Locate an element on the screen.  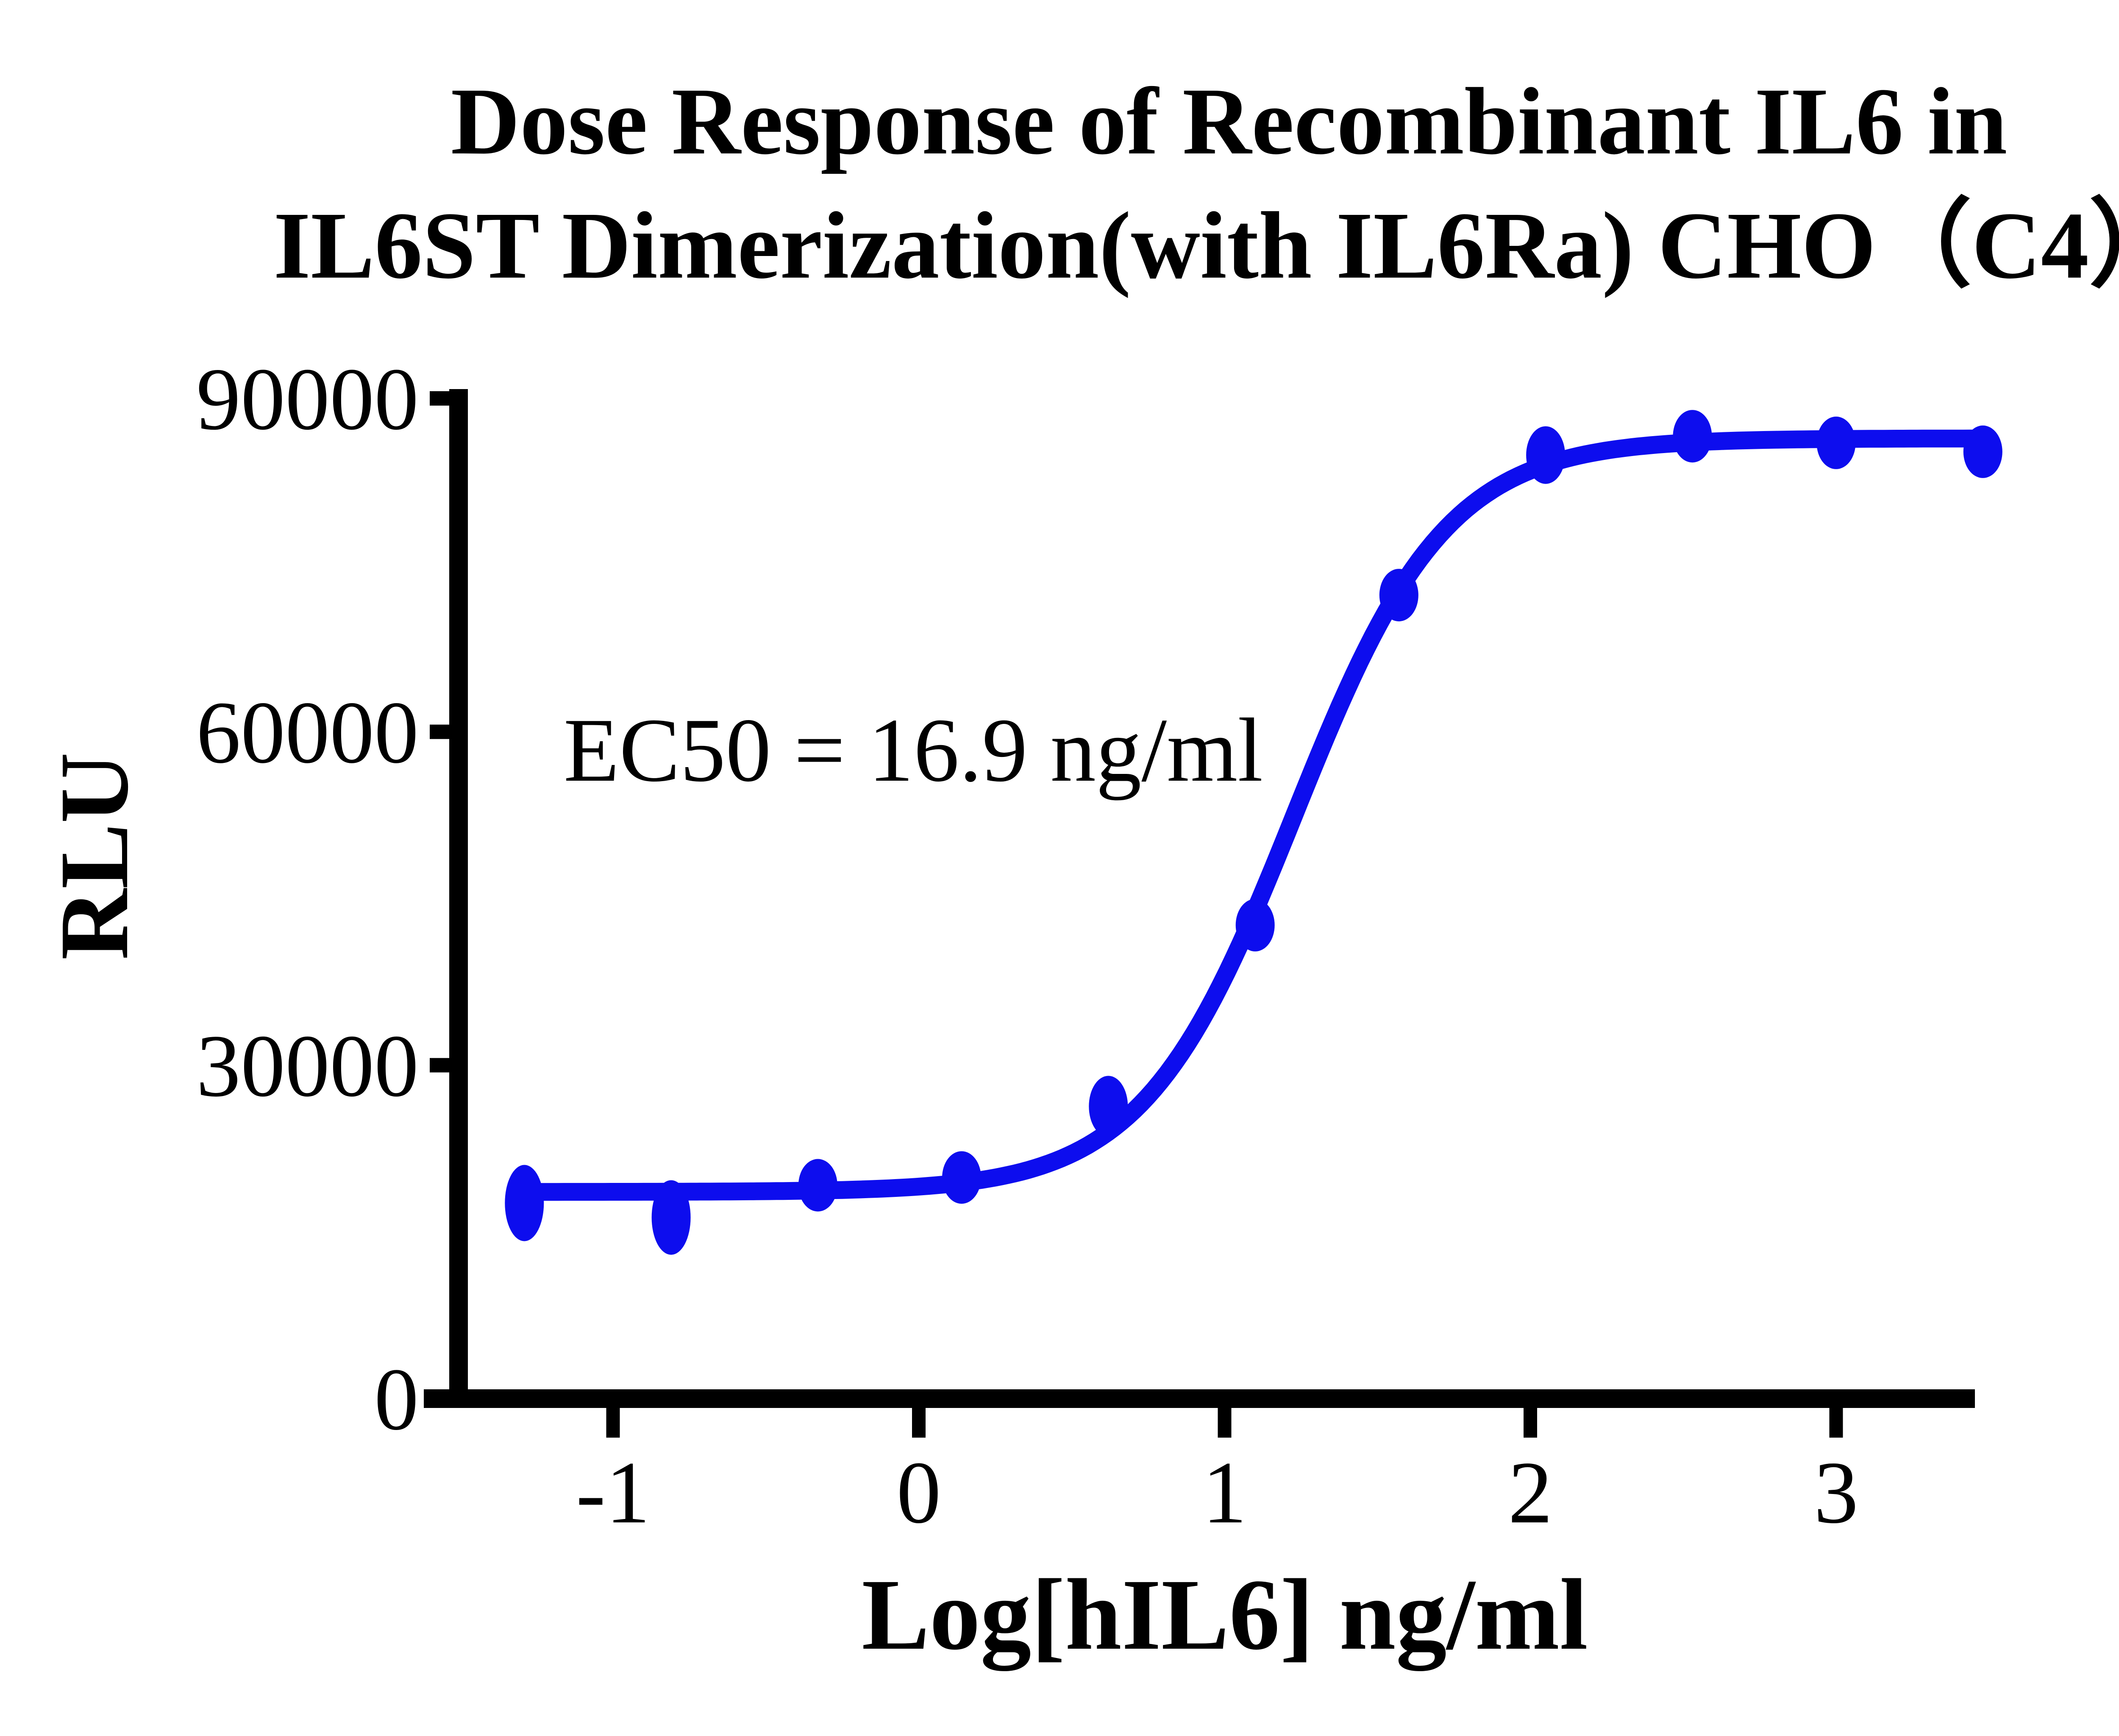
ec50-annotation: EC50 = 16.9 ng/ml is located at coordinates (914, 750).